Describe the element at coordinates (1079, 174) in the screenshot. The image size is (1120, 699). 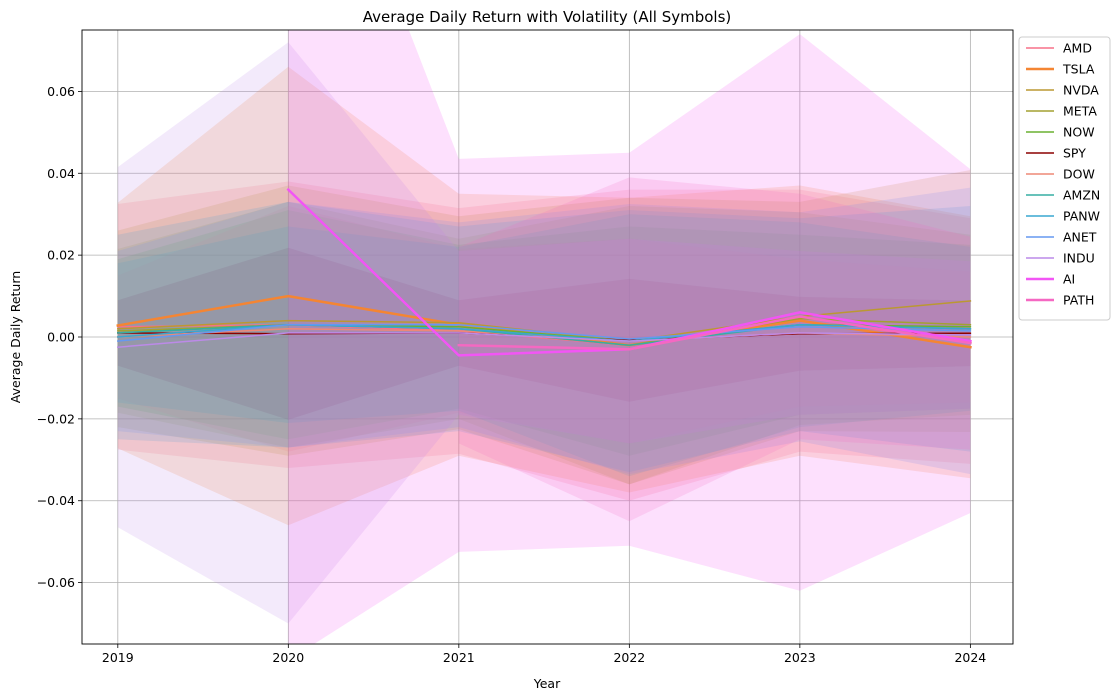
I see `legend-label-dow: DOW` at that location.